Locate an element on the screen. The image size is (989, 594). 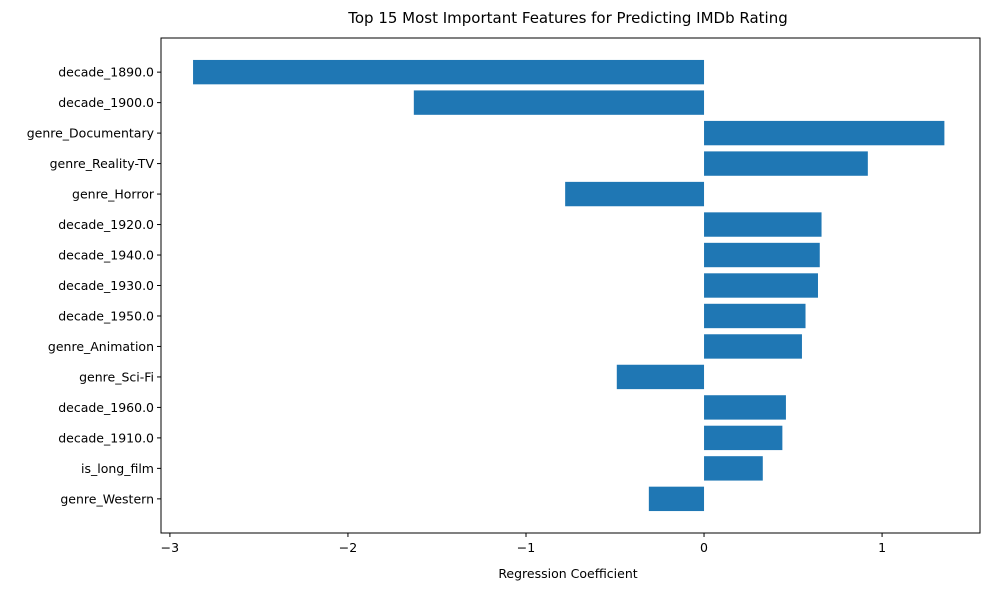
bar-genre_Documentary is located at coordinates (824, 133).